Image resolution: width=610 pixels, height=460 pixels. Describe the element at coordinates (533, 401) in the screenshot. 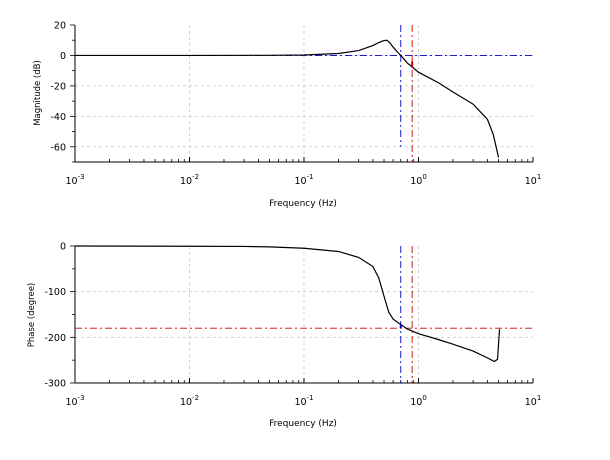

I see `phase-x-tick-label: 10¹` at that location.